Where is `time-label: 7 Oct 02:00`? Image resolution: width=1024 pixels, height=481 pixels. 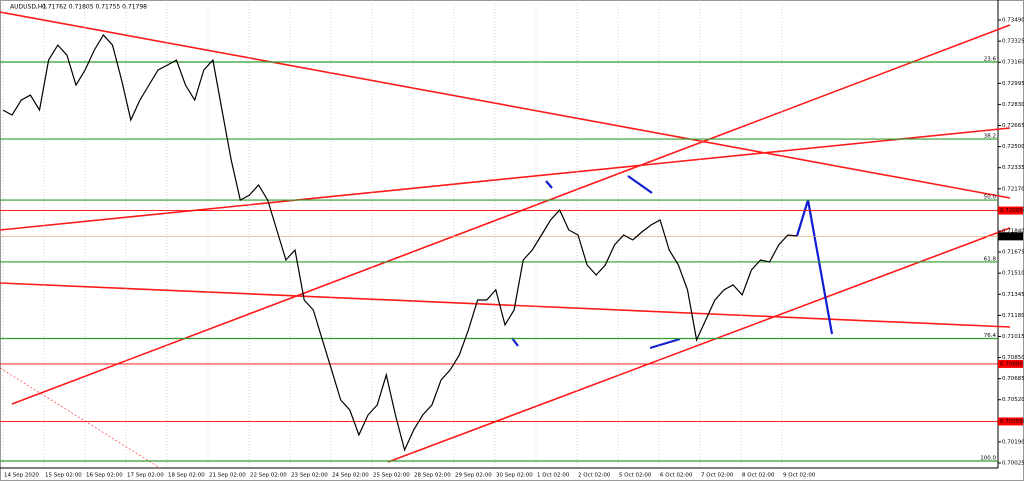
time-label: 7 Oct 02:00 is located at coordinates (717, 476).